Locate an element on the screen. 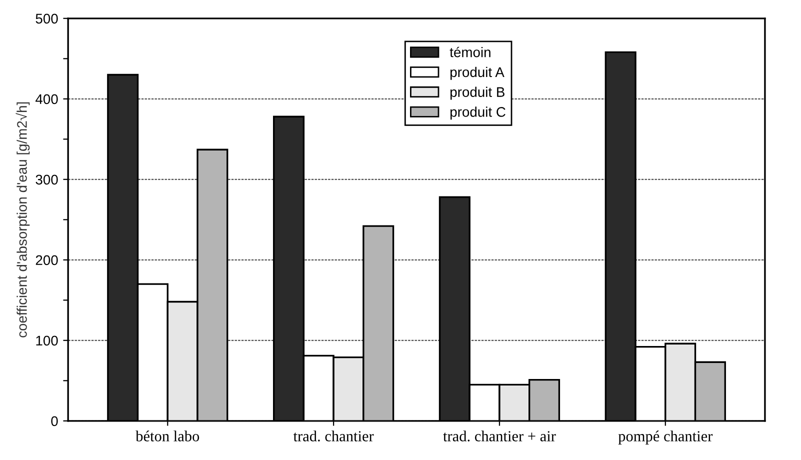  legend-label: produit A is located at coordinates (477, 73).